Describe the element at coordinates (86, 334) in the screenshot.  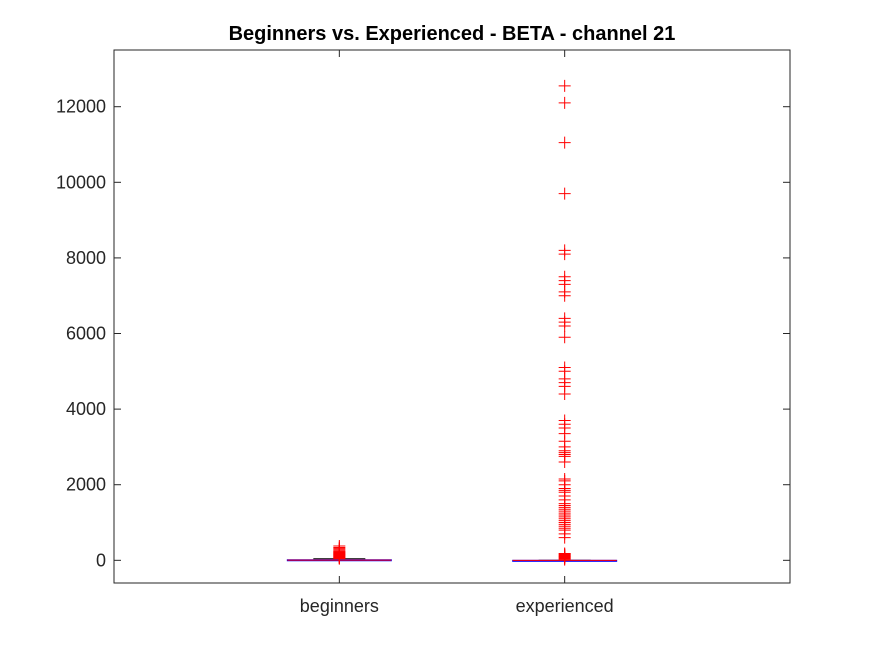
I see `y-tick-label: 6000` at that location.